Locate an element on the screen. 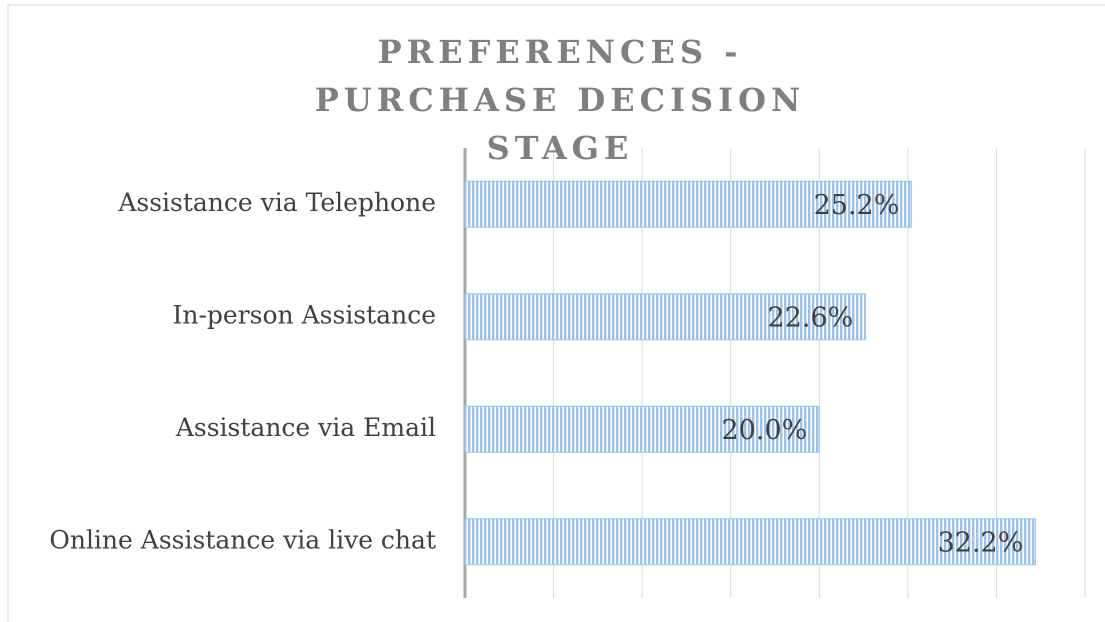 The image size is (1105, 622). data-label: 22.6% is located at coordinates (811, 317).